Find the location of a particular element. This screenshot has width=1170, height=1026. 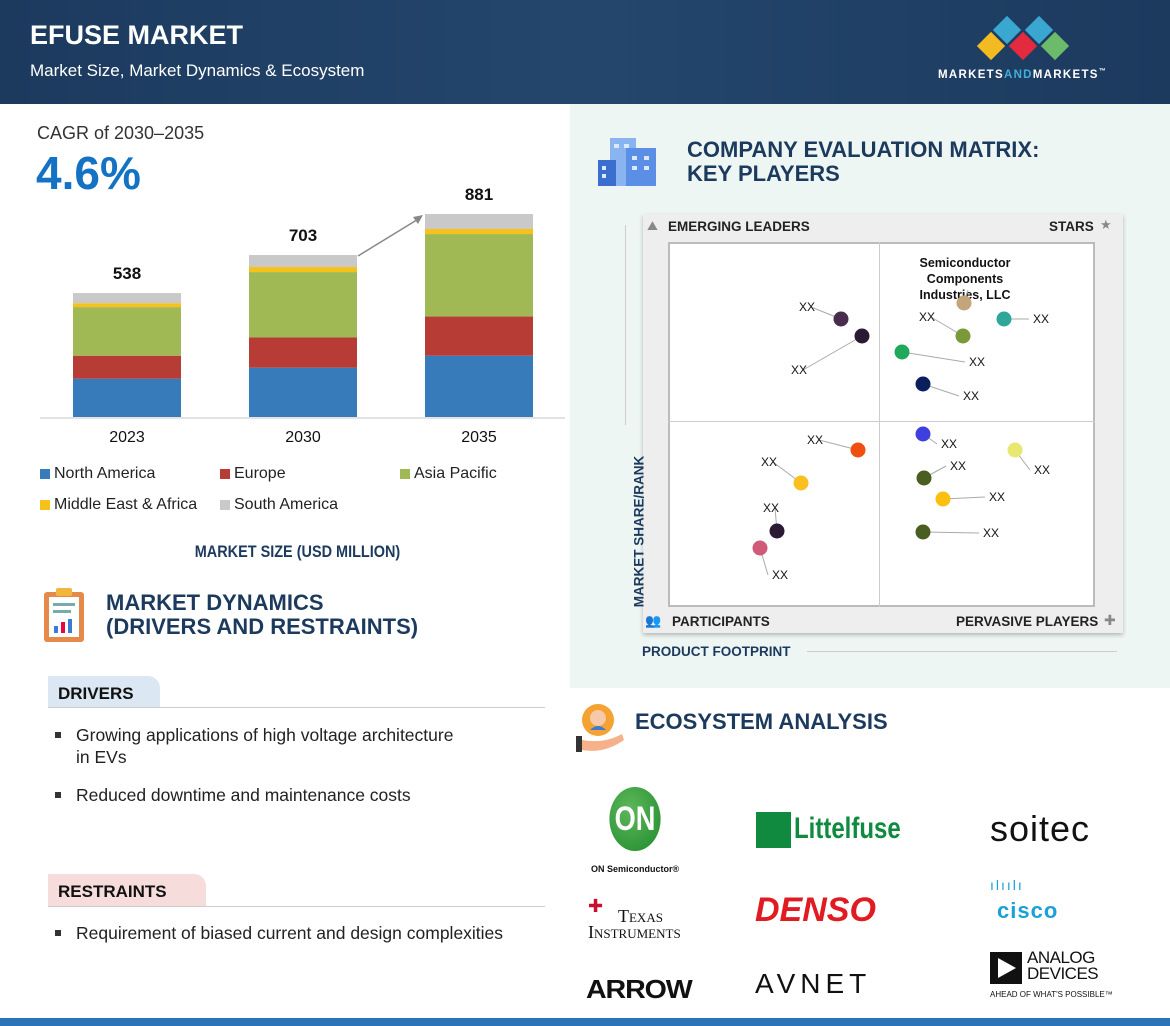

adi-logo: ANALOG DEVICES is located at coordinates (1063, 965).